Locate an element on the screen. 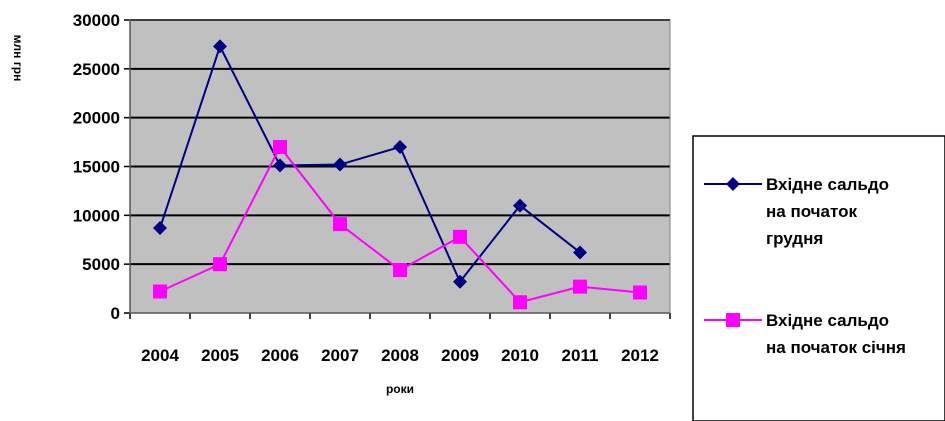 The width and height of the screenshot is (945, 421). x-axis-ticks: 2004 2005 2006 2007 2008 2009 2010 2011 2012 is located at coordinates (400, 339).